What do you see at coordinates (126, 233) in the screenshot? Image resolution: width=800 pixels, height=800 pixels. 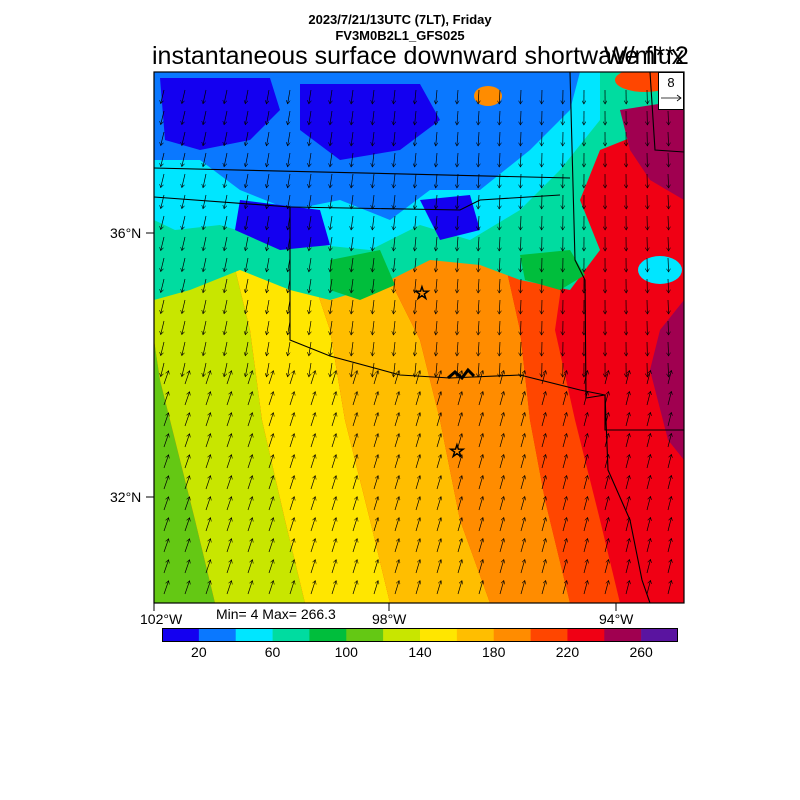 I see `lat-label-36n: 36°N` at bounding box center [126, 233].